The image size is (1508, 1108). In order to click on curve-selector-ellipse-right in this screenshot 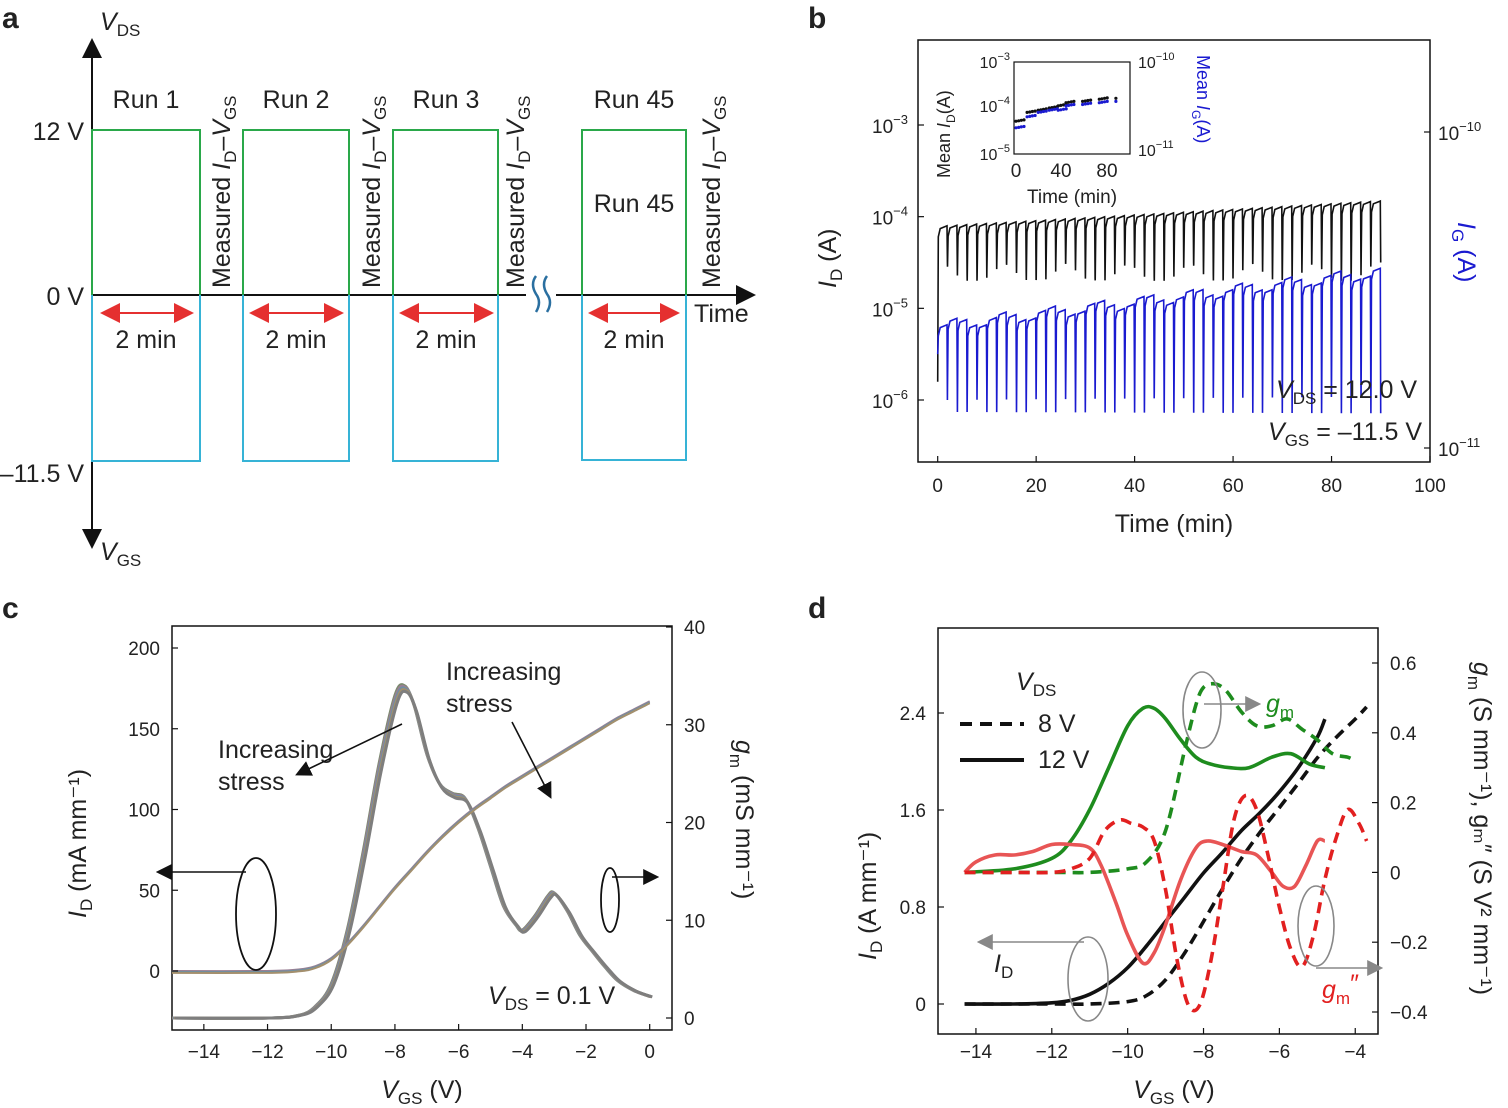, I will do `click(610, 900)`.